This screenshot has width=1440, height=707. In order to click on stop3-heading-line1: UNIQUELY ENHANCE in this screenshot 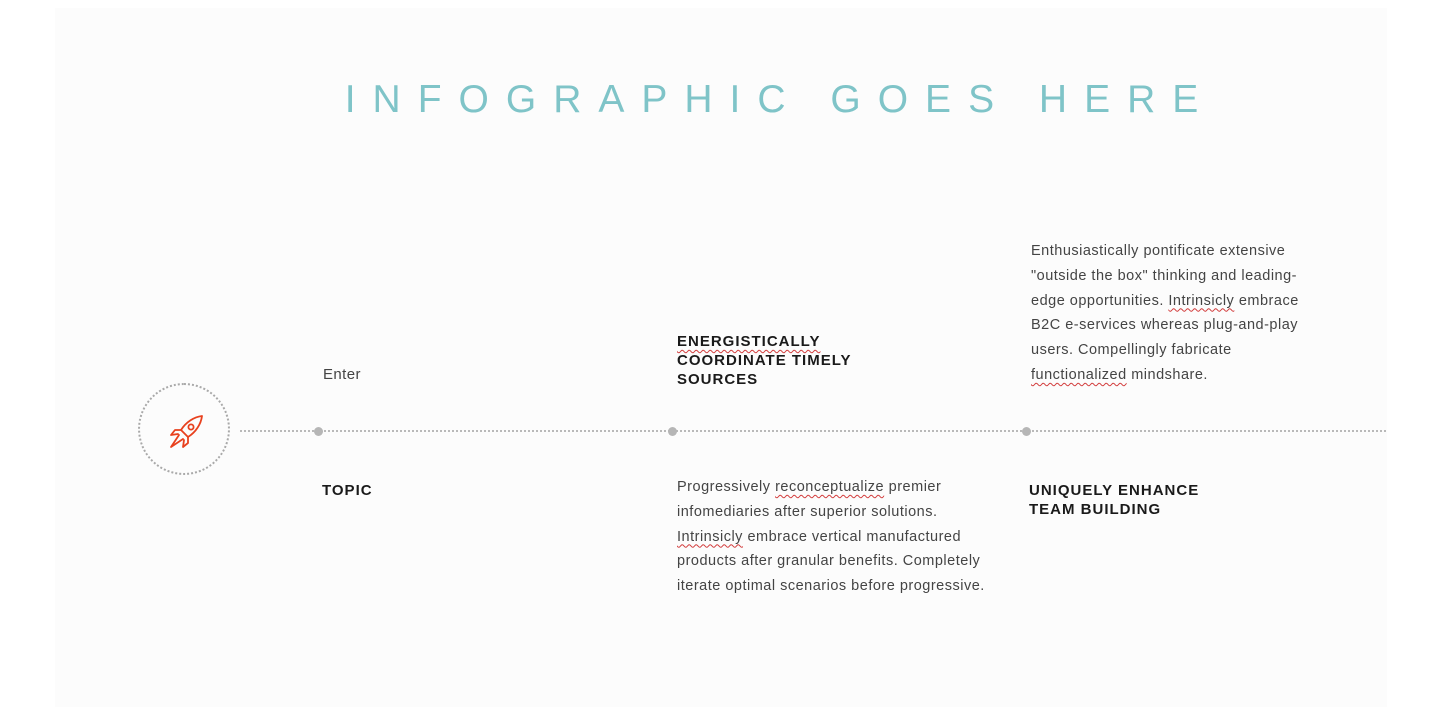, I will do `click(1114, 490)`.